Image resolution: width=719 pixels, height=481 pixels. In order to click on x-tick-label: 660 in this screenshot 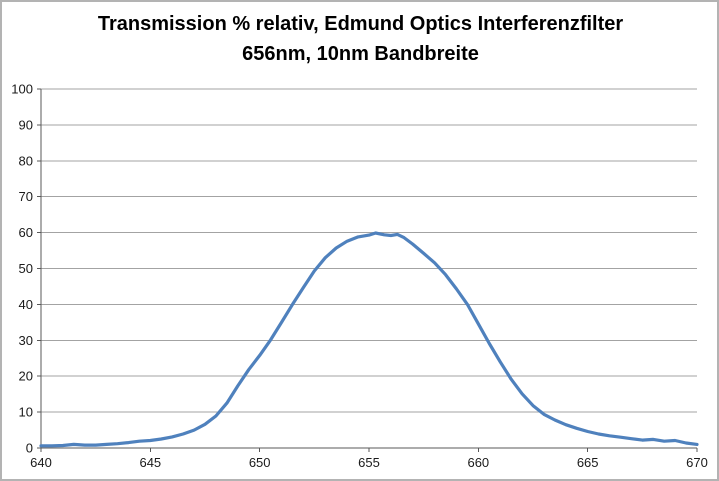, I will do `click(478, 462)`.